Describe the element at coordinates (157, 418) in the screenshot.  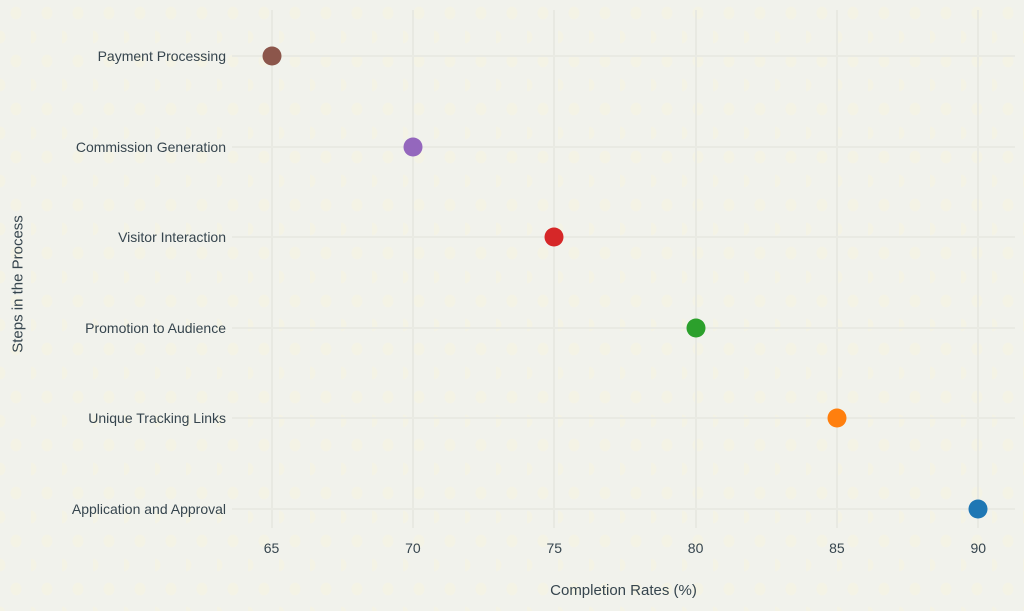
I see `y-category-label: Unique Tracking Links` at that location.